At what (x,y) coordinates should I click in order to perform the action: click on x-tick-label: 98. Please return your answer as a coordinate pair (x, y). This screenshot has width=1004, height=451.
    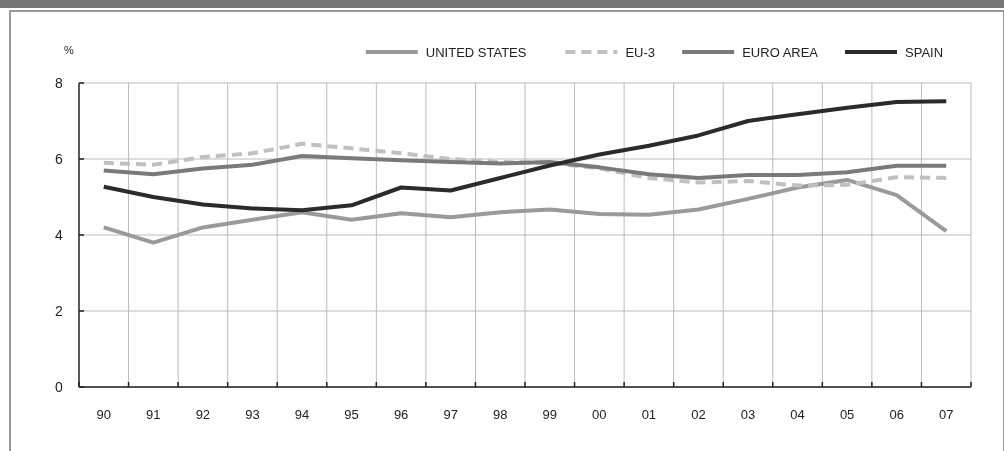
    Looking at the image, I should click on (500, 414).